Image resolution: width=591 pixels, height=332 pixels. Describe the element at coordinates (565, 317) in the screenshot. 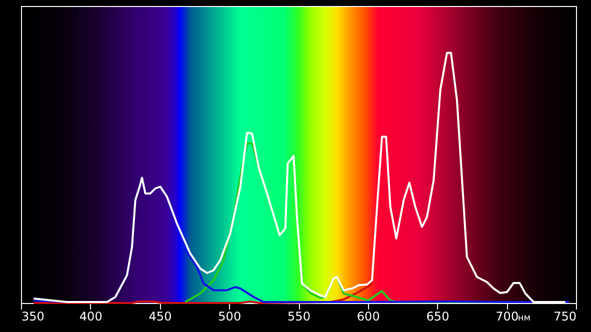

I see `x-tick-label: 750` at that location.